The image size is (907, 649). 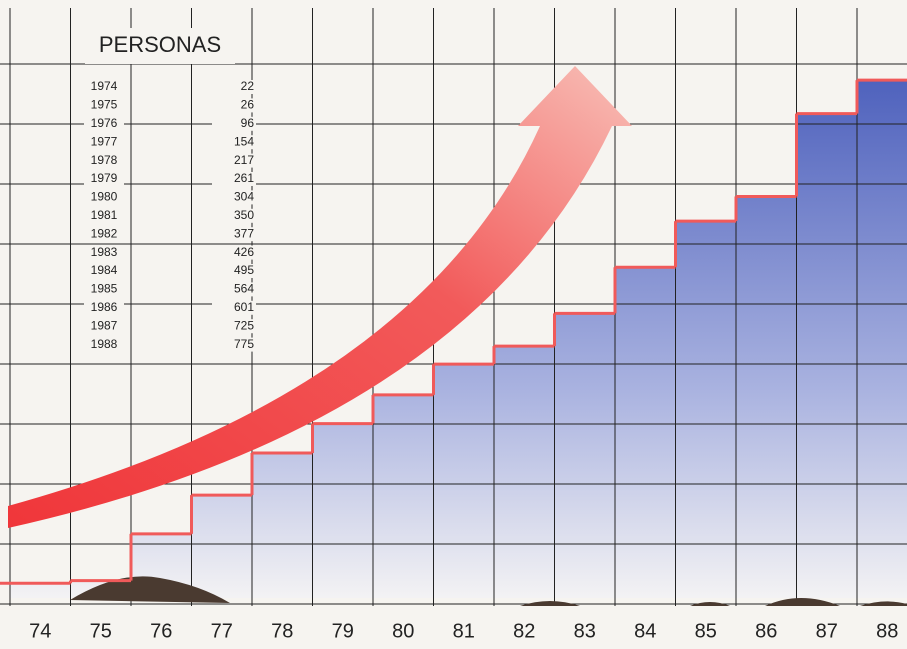 I want to click on table-year: 1978, so click(x=104, y=160).